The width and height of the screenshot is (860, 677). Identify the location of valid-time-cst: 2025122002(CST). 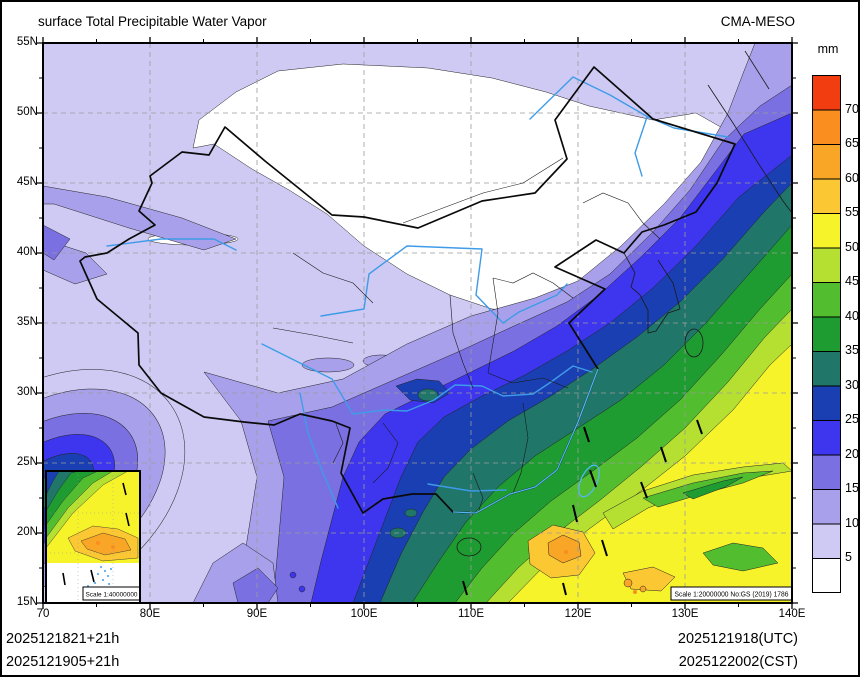
(738, 662).